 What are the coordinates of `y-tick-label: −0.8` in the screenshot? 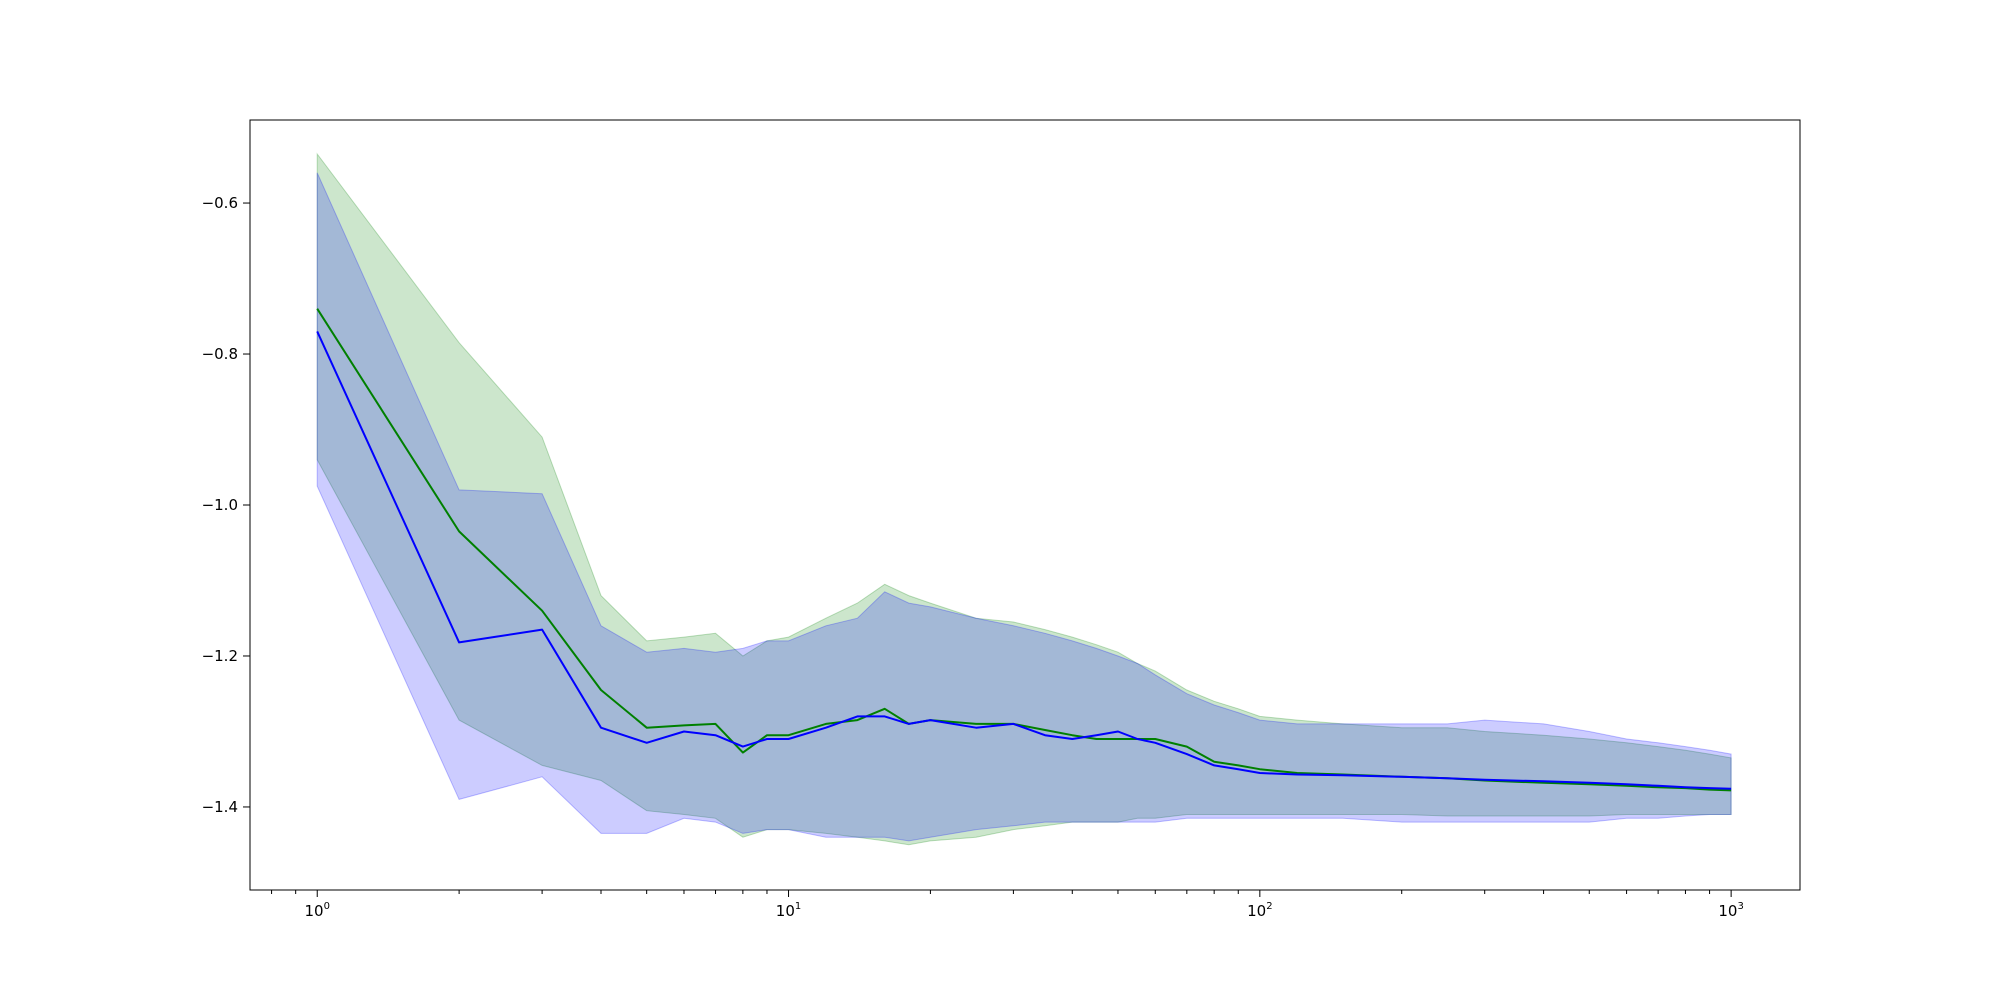 It's located at (220, 354).